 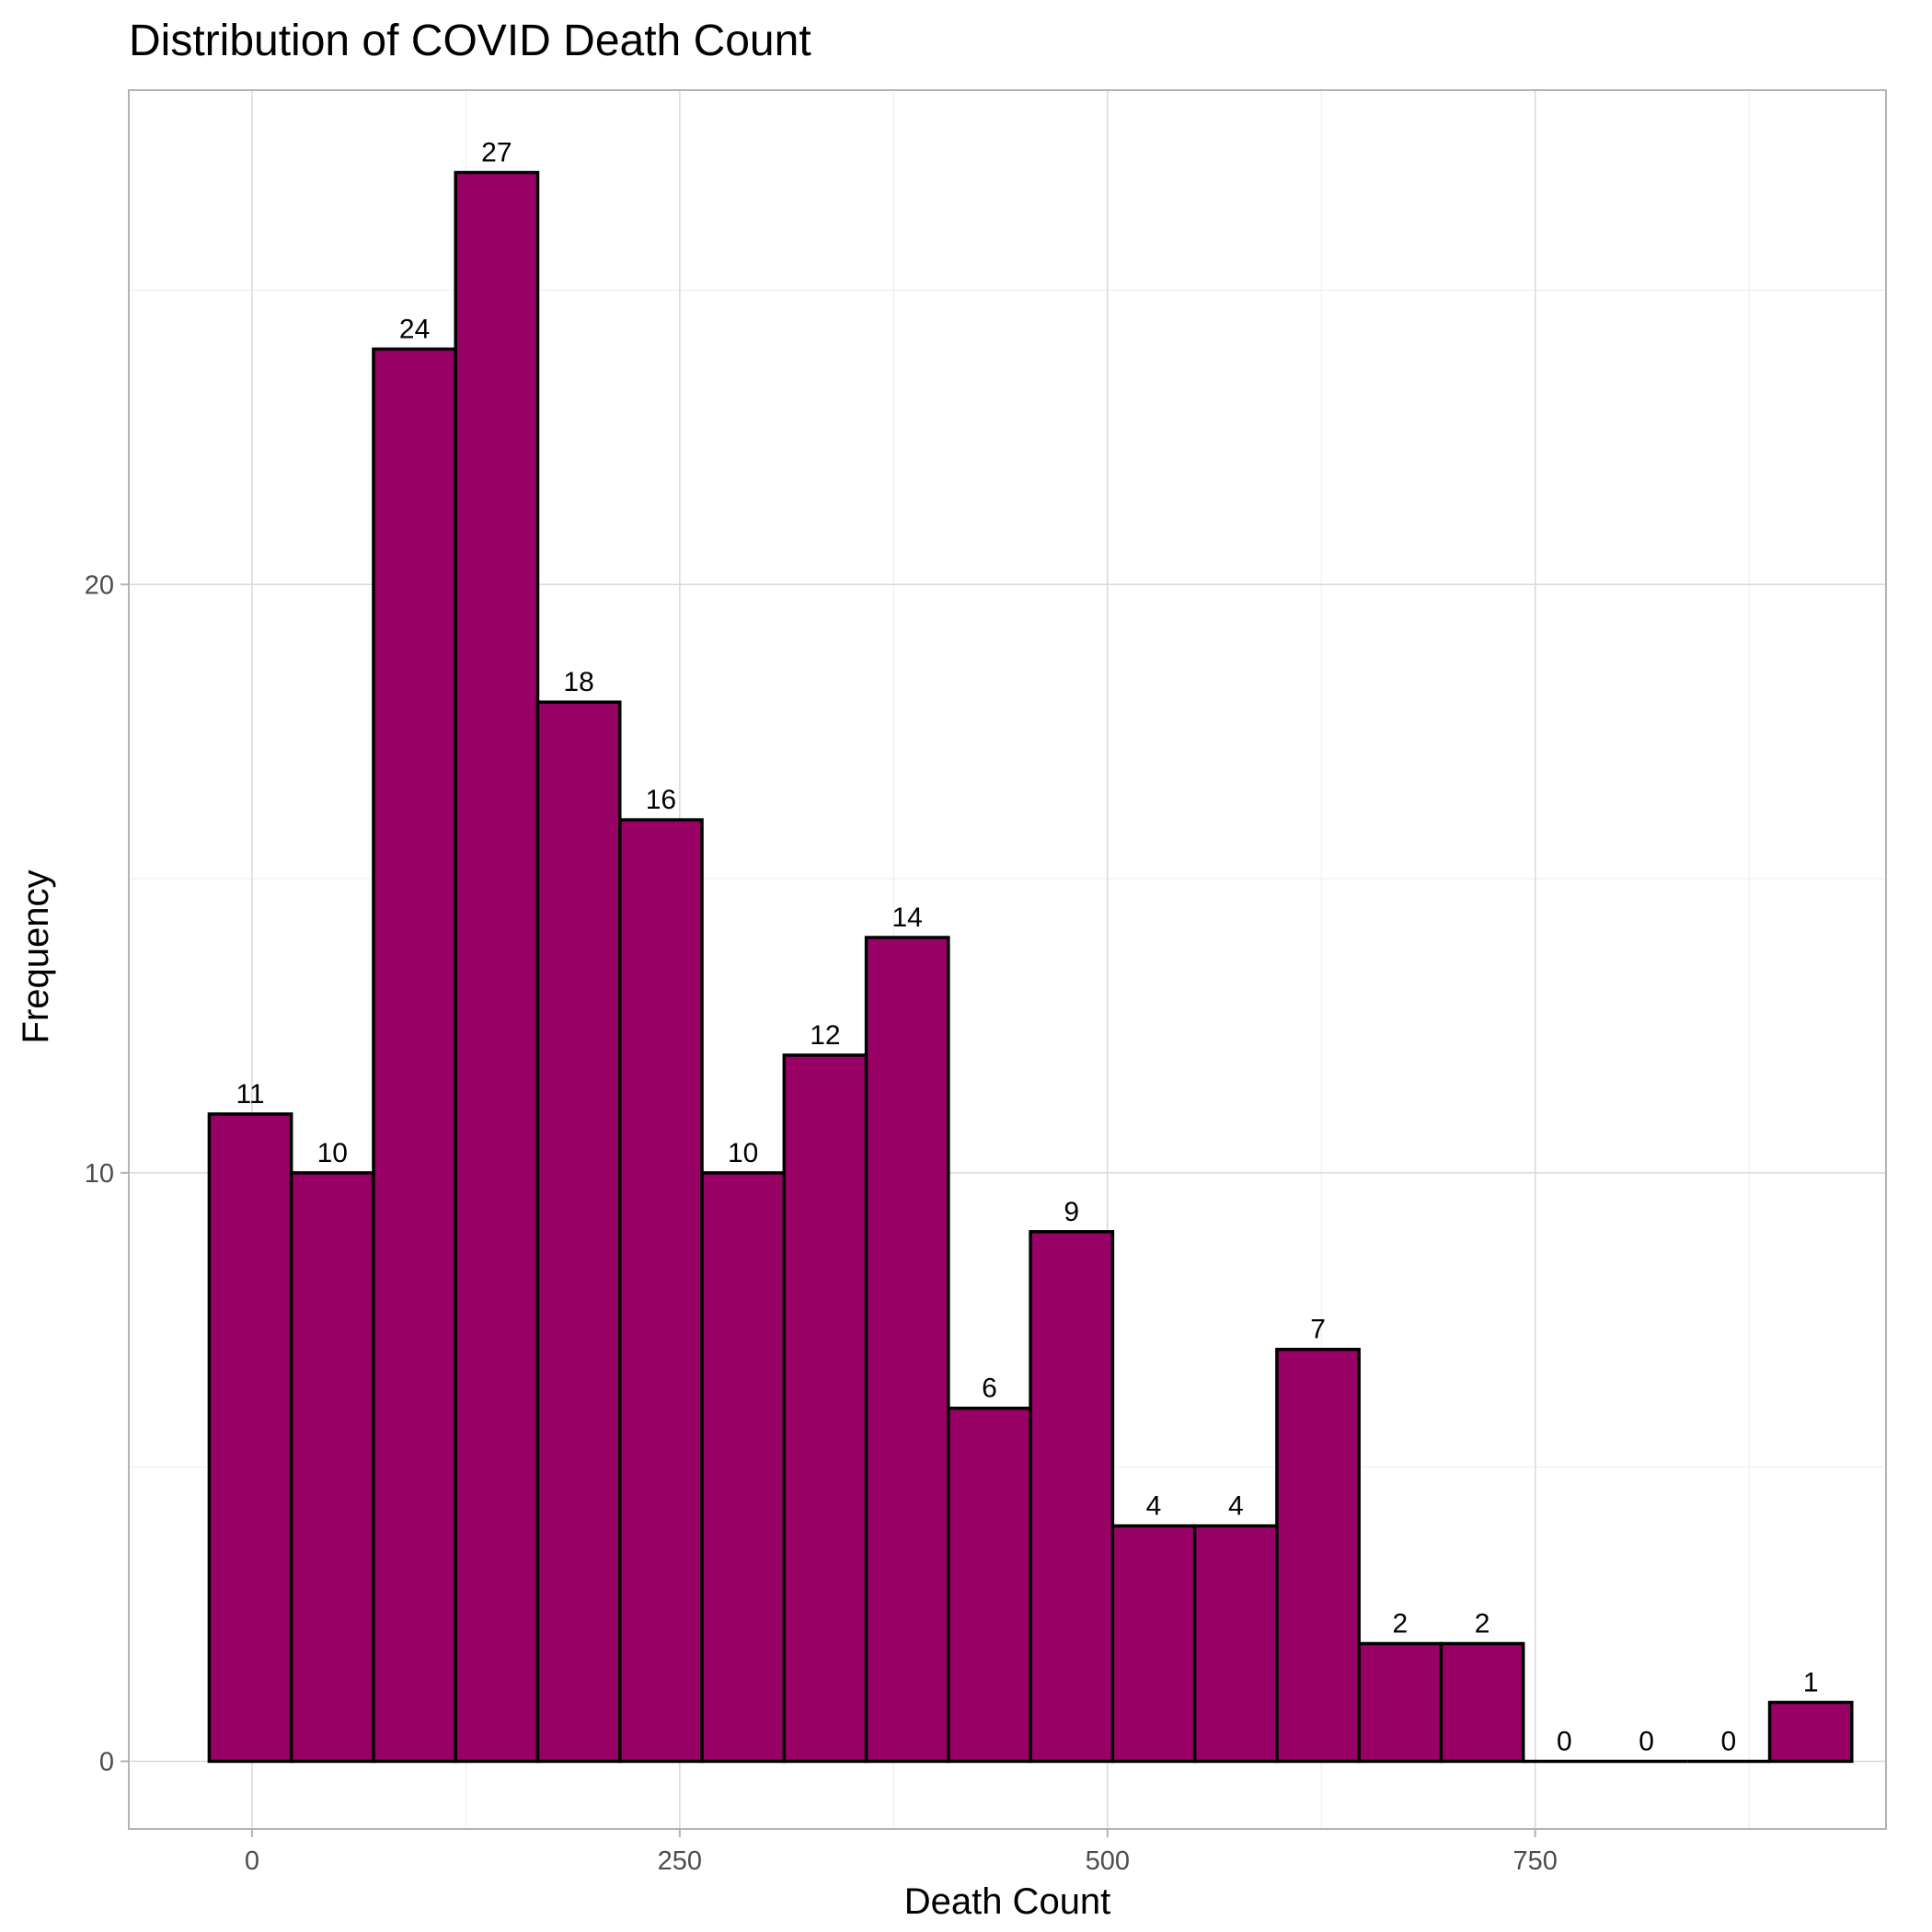 I want to click on bar-value-label: 7, so click(x=1318, y=1330).